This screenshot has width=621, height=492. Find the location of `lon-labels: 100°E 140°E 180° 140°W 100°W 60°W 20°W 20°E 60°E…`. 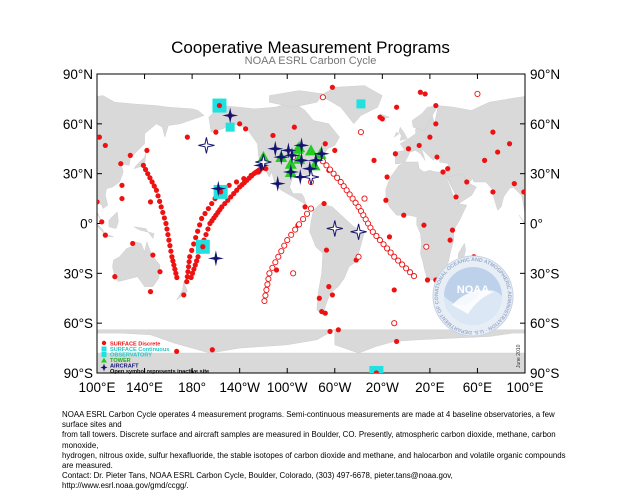

lon-labels: 100°E 140°E 180° 140°W 100°W 60°W 20°W 20°E 60°E… is located at coordinates (311, 387).